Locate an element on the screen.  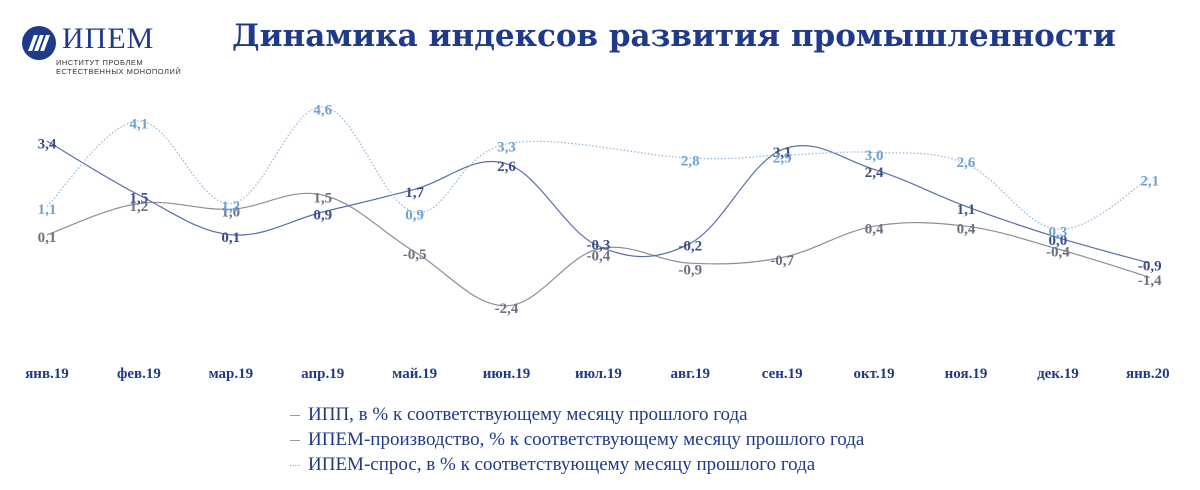
x-tick-label: апр.19 is located at coordinates (322, 374).